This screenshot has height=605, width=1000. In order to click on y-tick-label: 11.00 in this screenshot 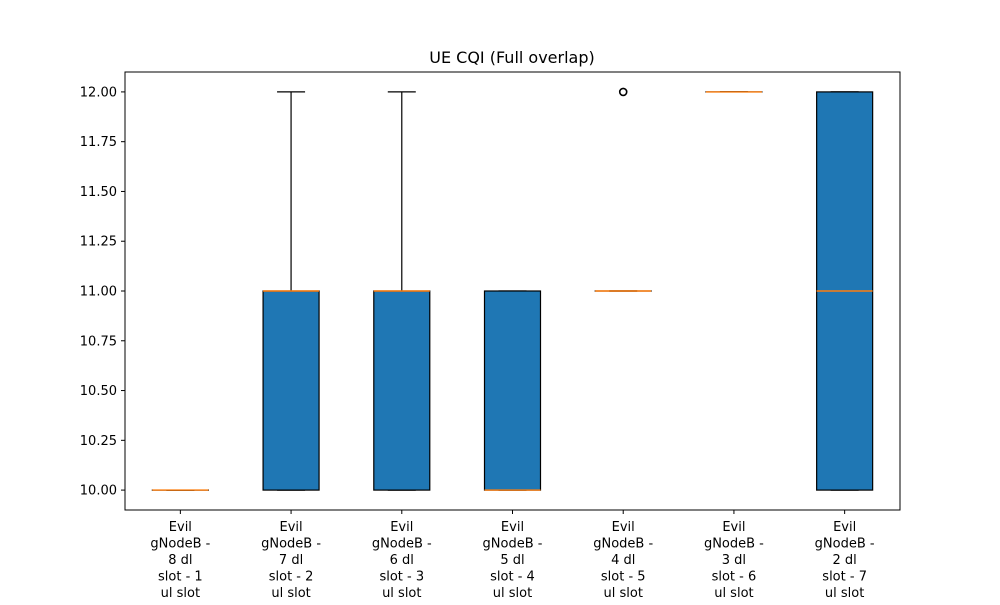, I will do `click(98, 292)`.